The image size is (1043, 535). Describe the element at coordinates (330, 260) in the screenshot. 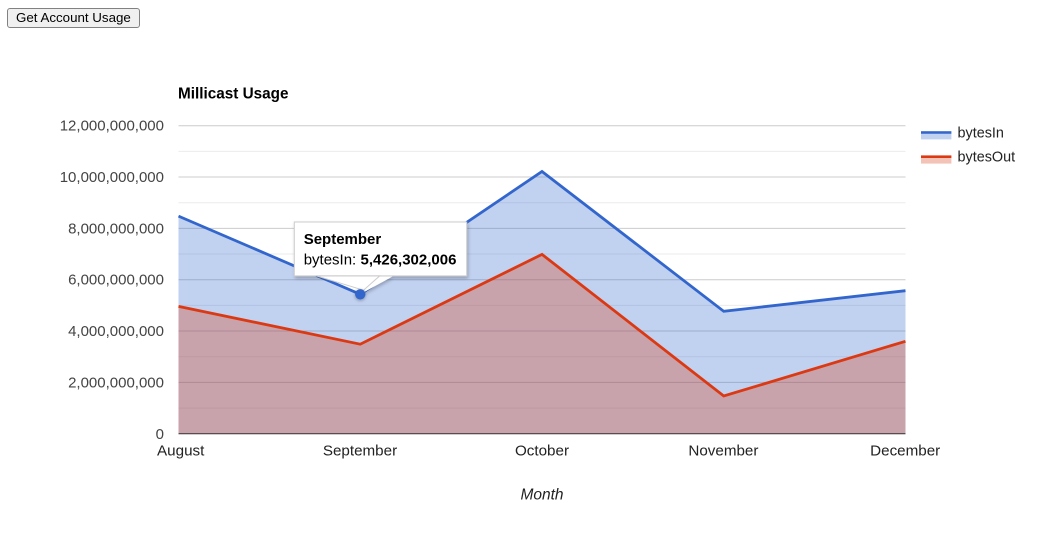

I see `svg-text: bytesIn:` at that location.